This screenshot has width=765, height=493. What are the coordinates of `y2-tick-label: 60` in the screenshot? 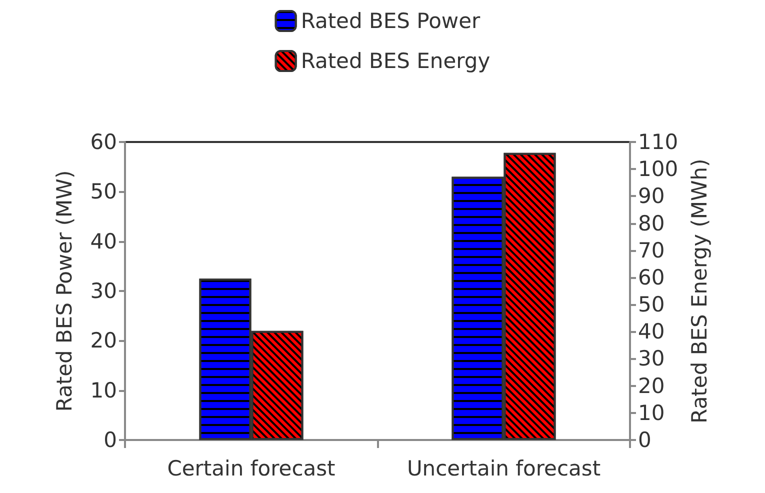 It's located at (651, 277).